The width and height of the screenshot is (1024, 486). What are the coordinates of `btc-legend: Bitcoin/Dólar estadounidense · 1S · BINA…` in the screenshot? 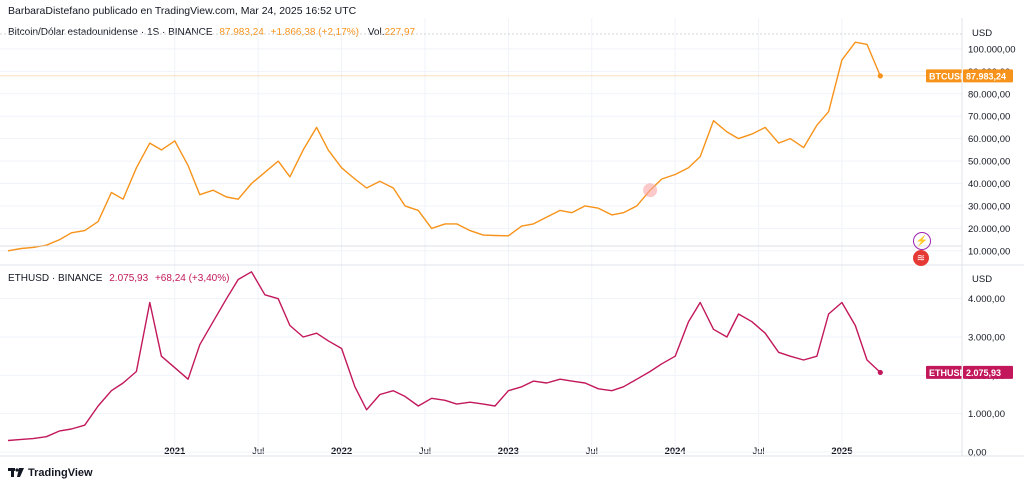 It's located at (211, 32).